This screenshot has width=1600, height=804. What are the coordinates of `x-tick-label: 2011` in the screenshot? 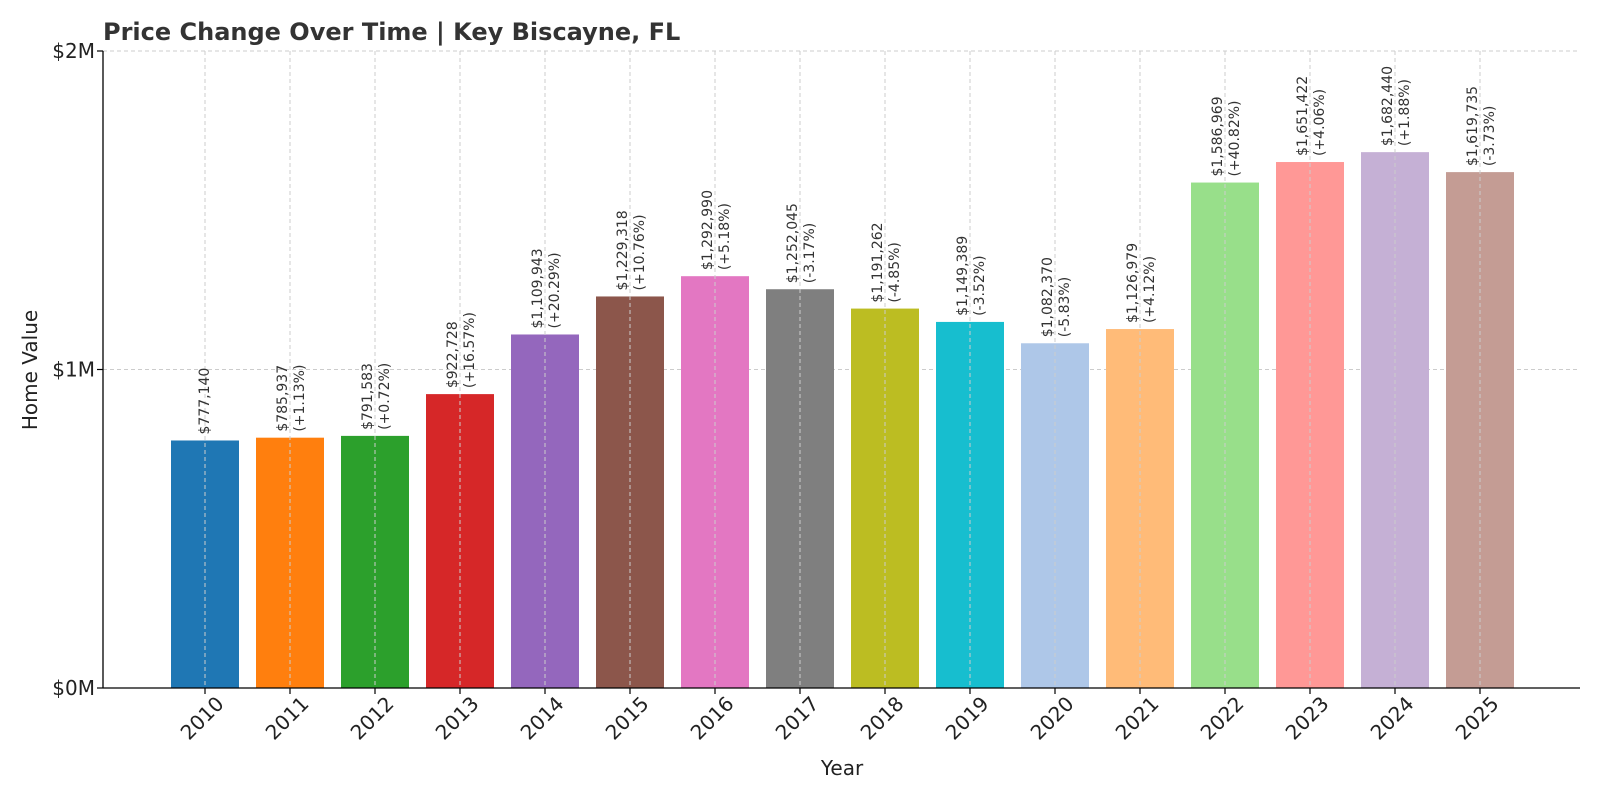 It's located at (287, 718).